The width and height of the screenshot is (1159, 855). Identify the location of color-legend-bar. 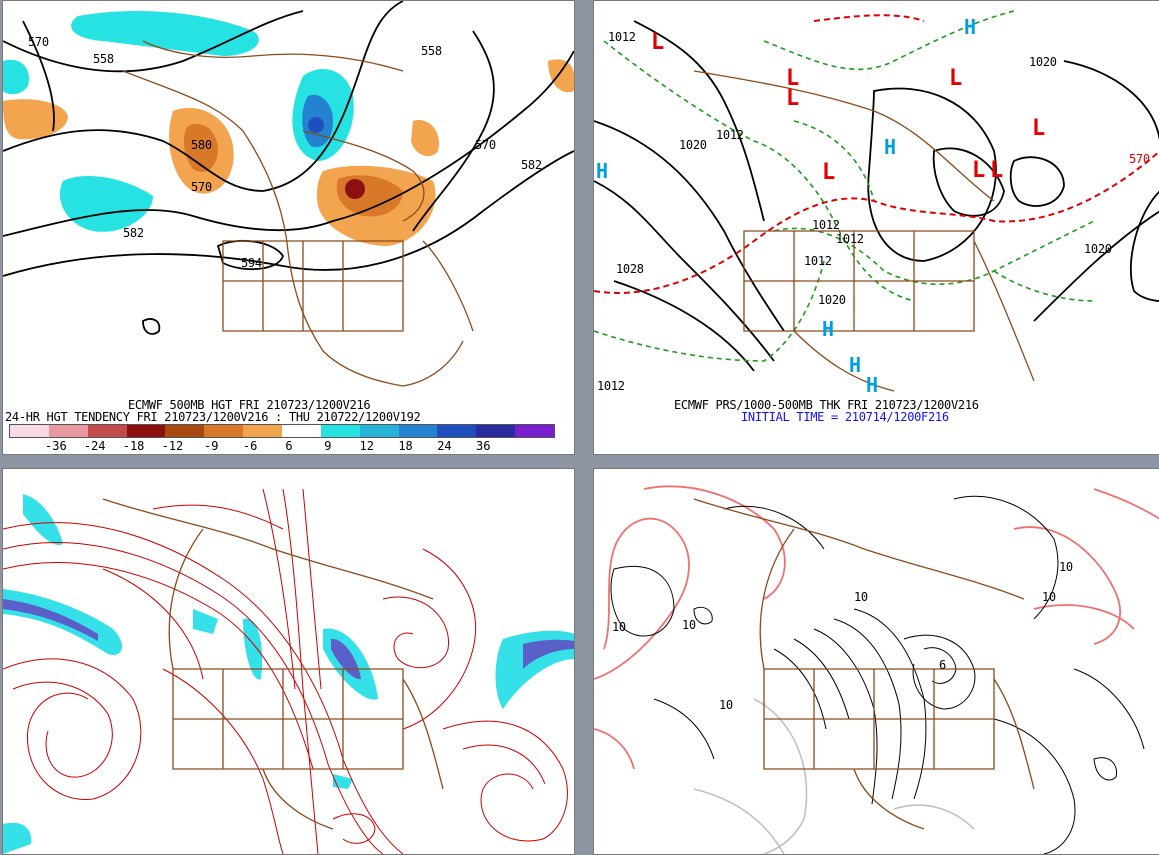
(282, 431).